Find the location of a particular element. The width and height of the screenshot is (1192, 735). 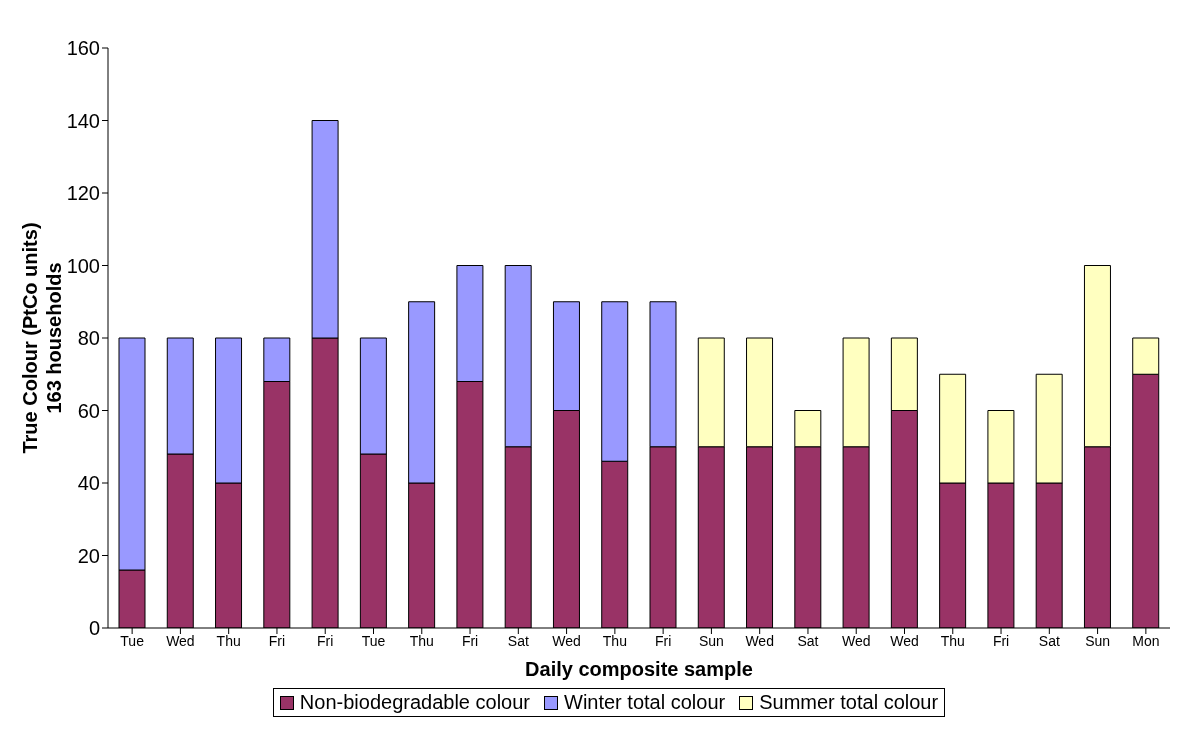

legend-label: Non-biodegradable colour is located at coordinates (414, 702).